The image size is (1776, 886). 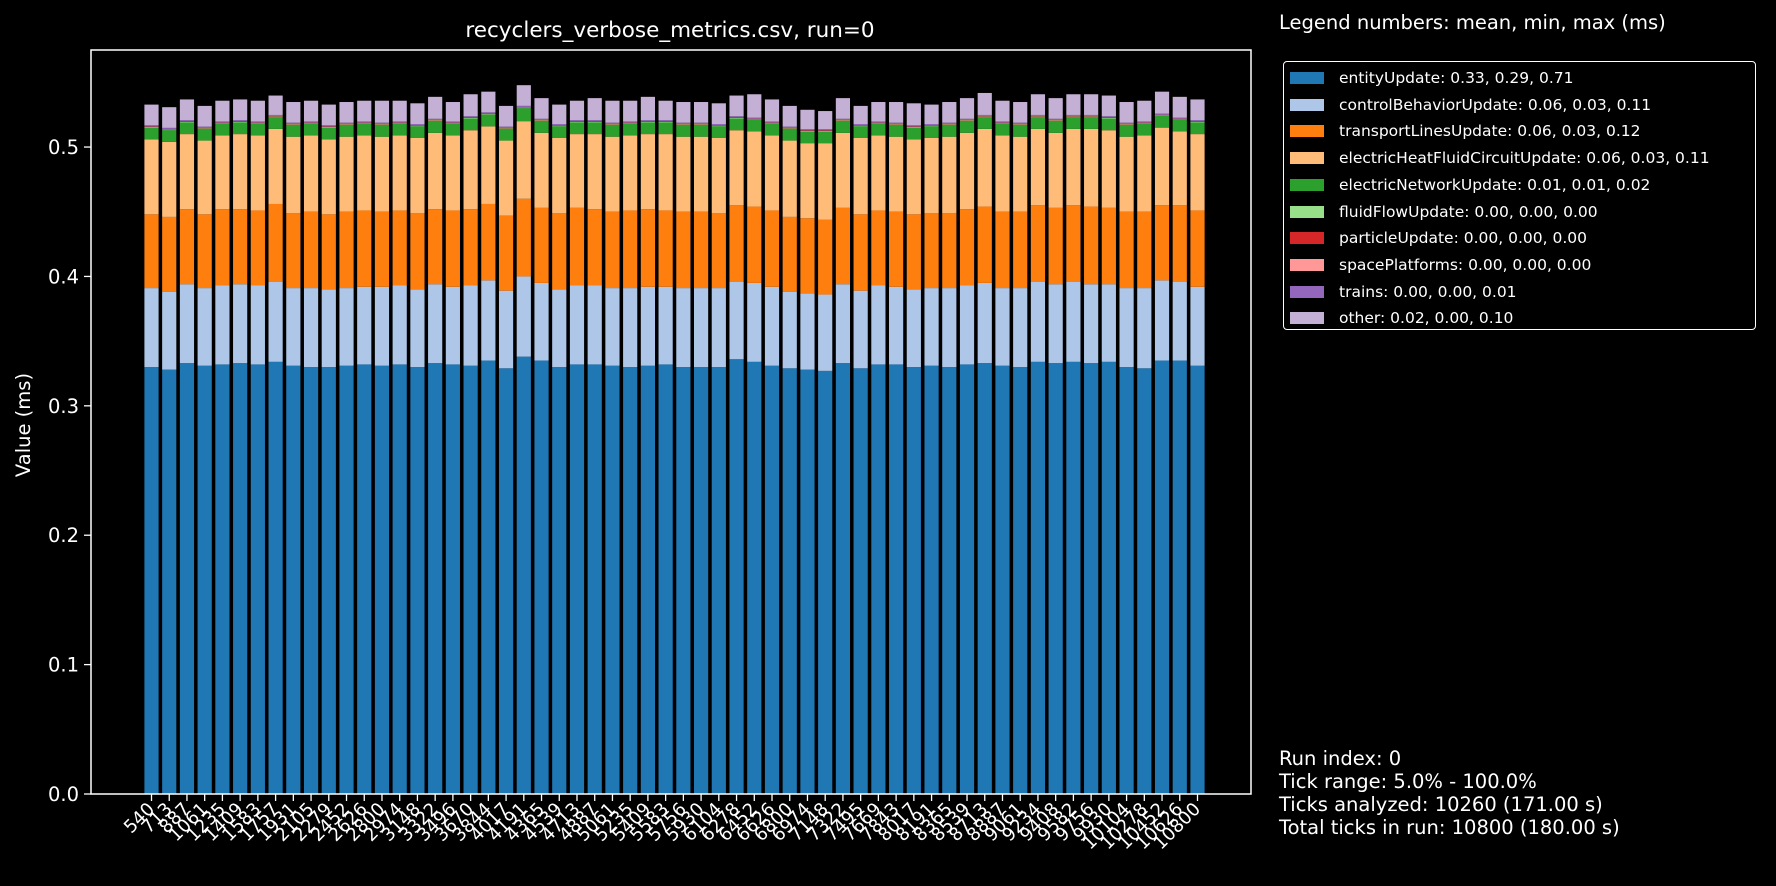 I want to click on legend-header: Legend numbers: mean, min, max (ms), so click(x=1472, y=22).